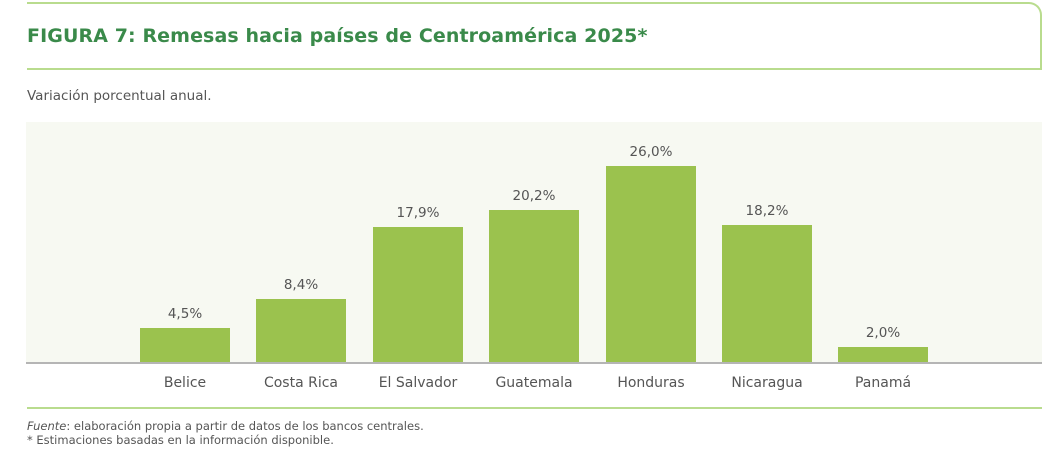  What do you see at coordinates (534, 286) in the screenshot?
I see `bar-guatemala` at bounding box center [534, 286].